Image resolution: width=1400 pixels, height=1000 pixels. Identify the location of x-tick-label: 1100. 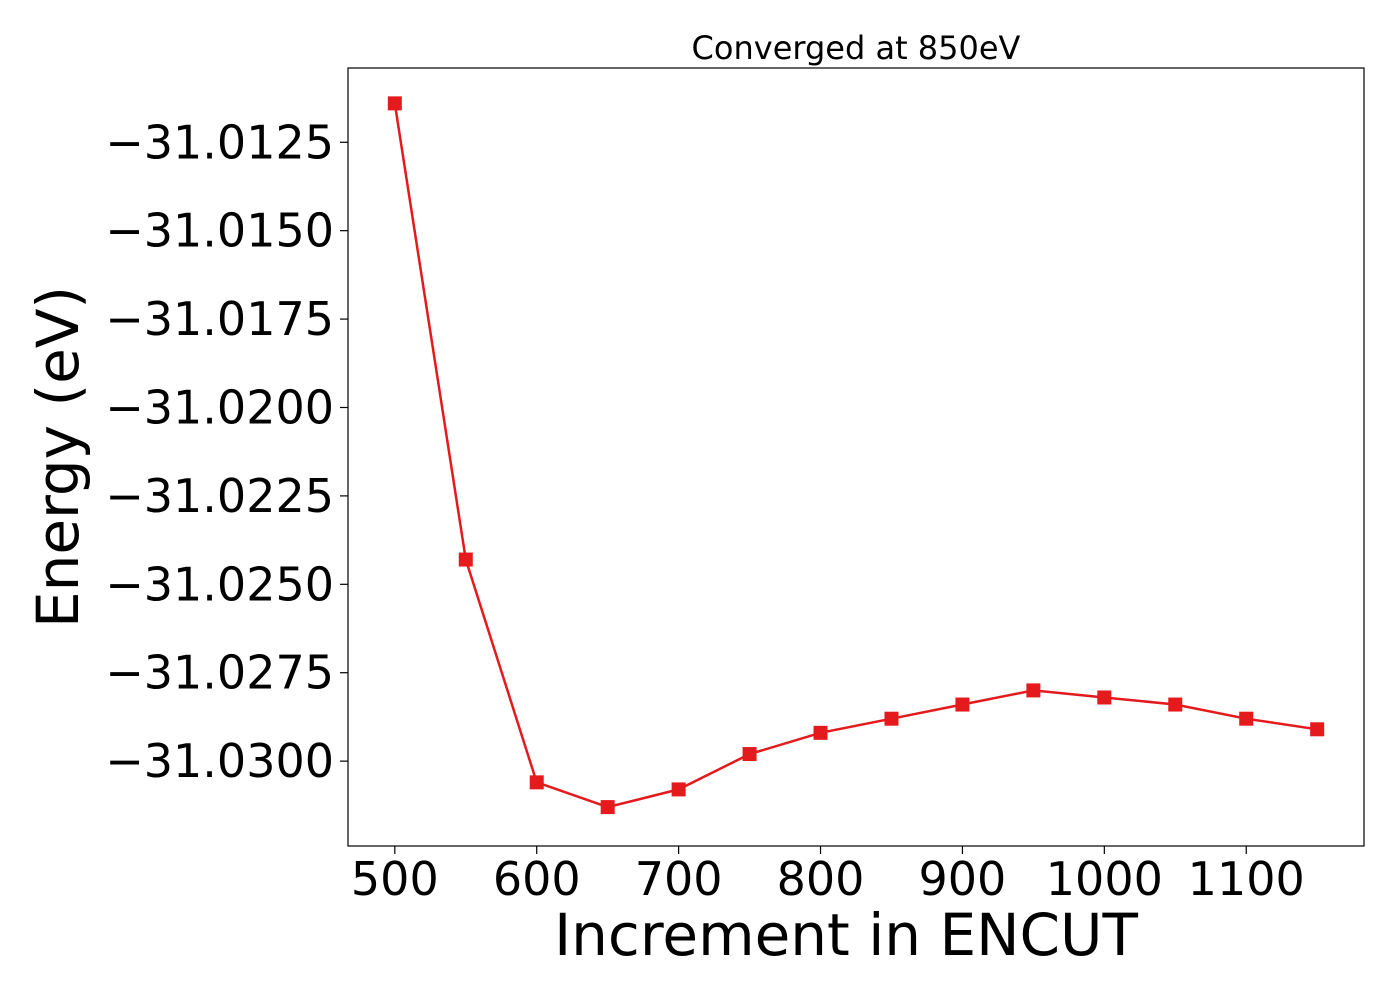
(1246, 879).